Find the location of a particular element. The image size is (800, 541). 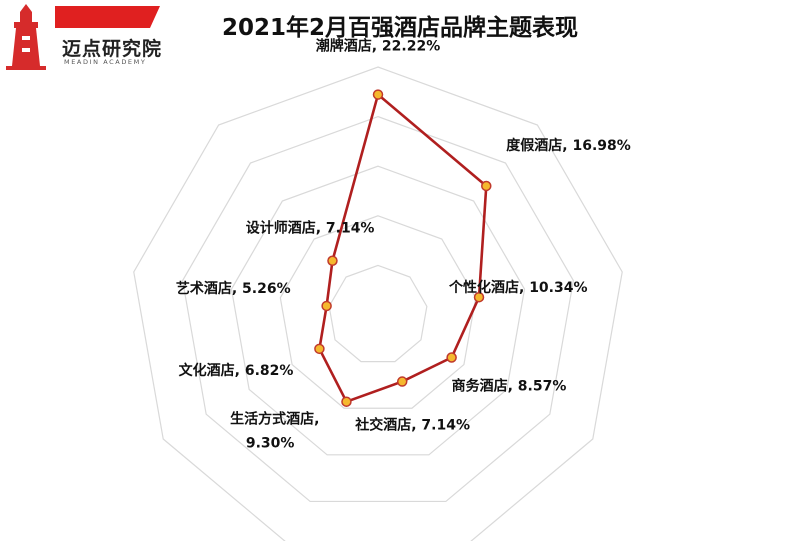

data-label-2: 个性化酒店, 10.34% is located at coordinates (518, 287).